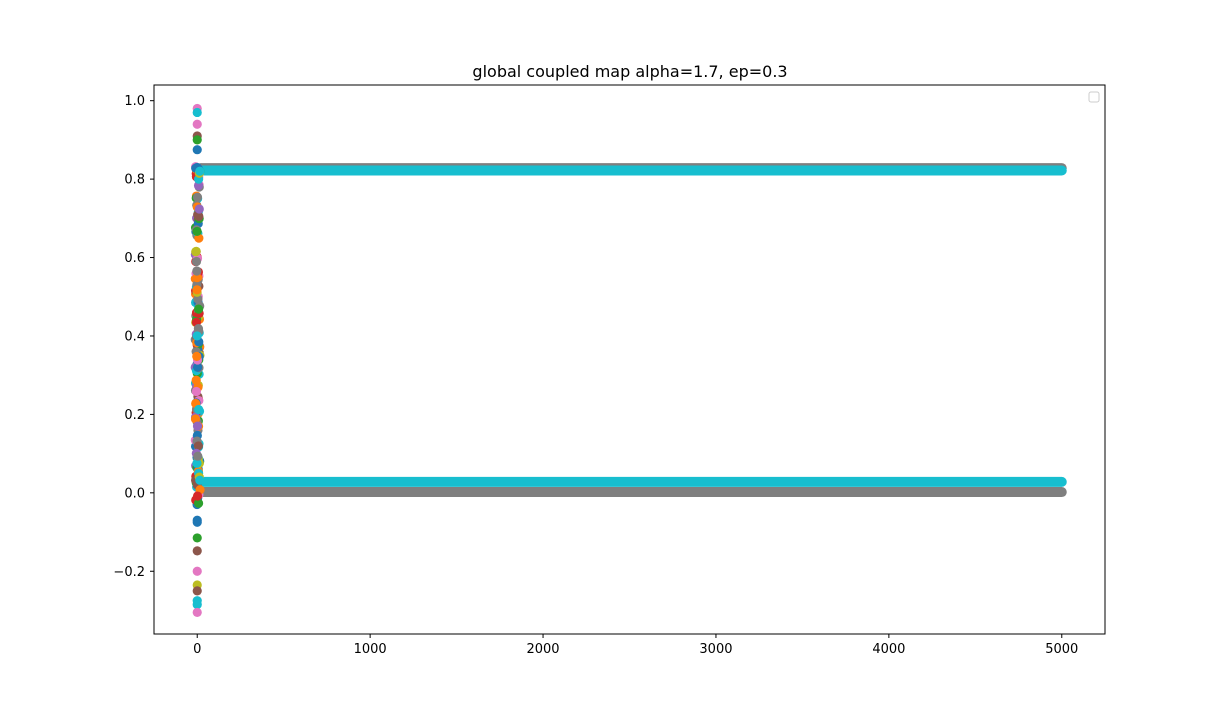 This screenshot has height=712, width=1228. Describe the element at coordinates (134, 258) in the screenshot. I see `y-tick-label: 0.6` at that location.